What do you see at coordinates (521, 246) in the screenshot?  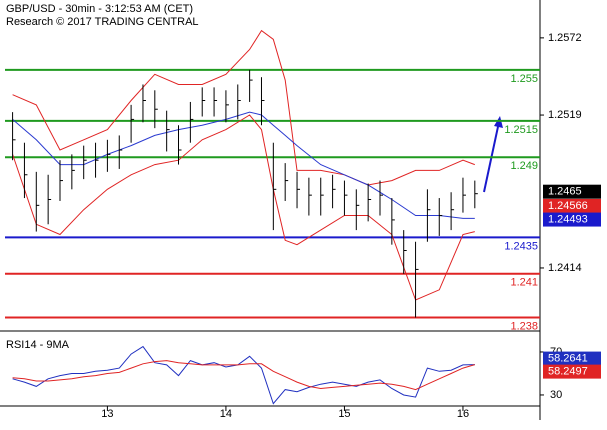 I see `level-label: 1.2435` at bounding box center [521, 246].